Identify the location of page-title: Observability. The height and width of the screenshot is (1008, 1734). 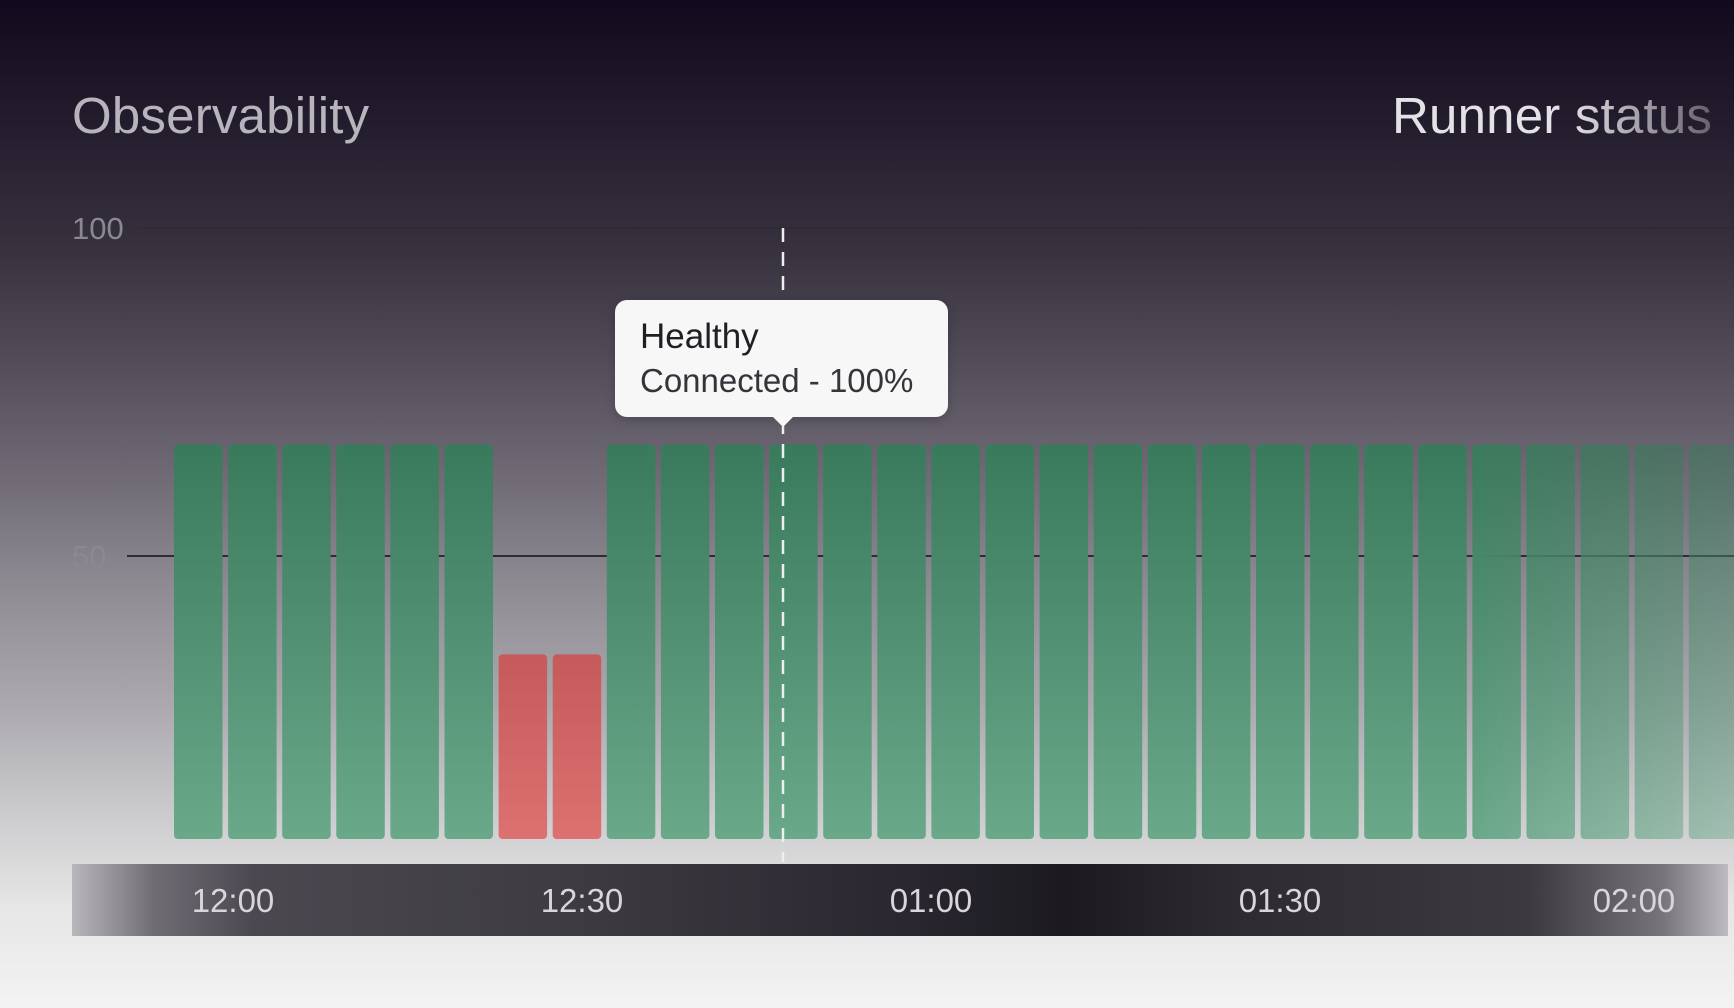
(221, 115).